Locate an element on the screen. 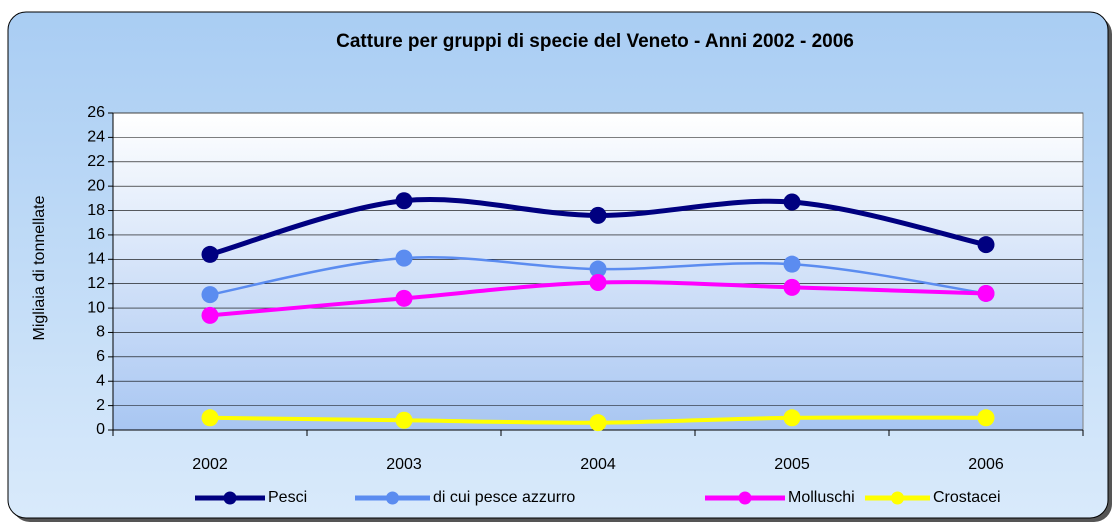 This screenshot has width=1117, height=530. y-tick-label: 10 is located at coordinates (96, 307).